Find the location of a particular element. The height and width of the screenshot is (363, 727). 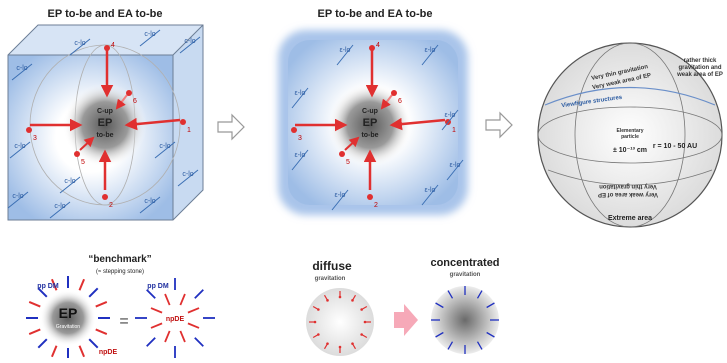

empty-circle is located at coordinates (175, 318).